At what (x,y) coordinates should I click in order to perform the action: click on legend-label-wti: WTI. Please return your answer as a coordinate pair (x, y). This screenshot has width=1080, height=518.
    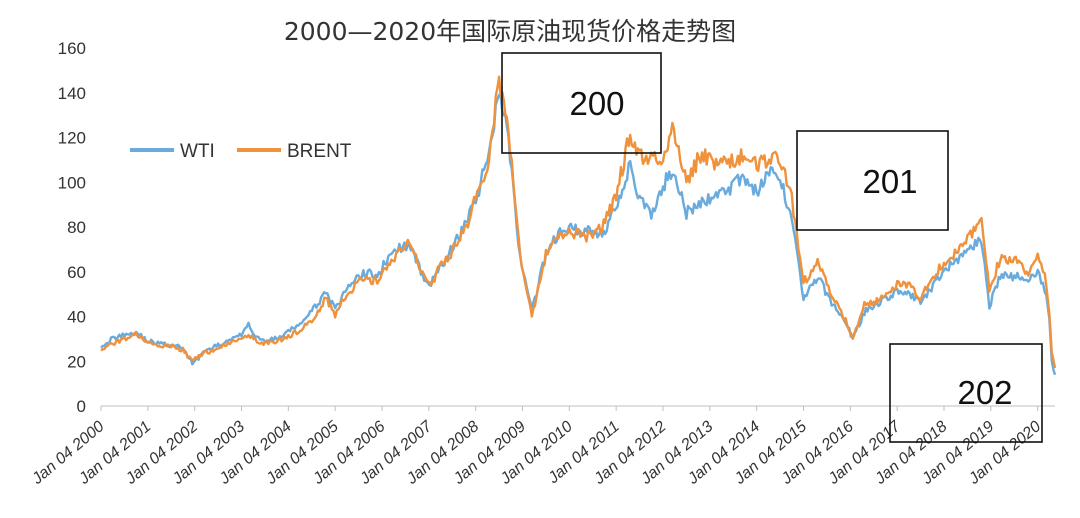
    Looking at the image, I should click on (197, 151).